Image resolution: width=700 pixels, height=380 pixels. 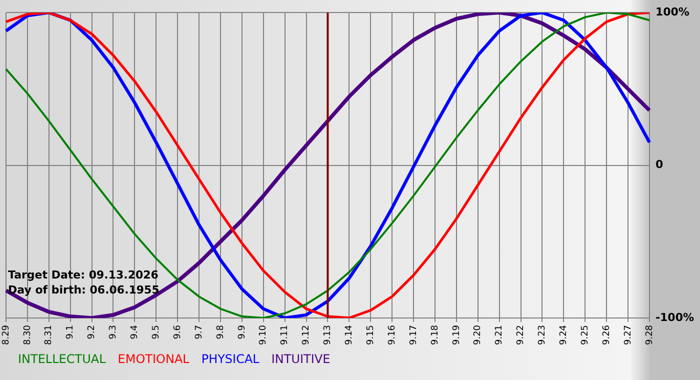 What do you see at coordinates (349, 335) in the screenshot?
I see `x-tick-label: 9.14` at bounding box center [349, 335].